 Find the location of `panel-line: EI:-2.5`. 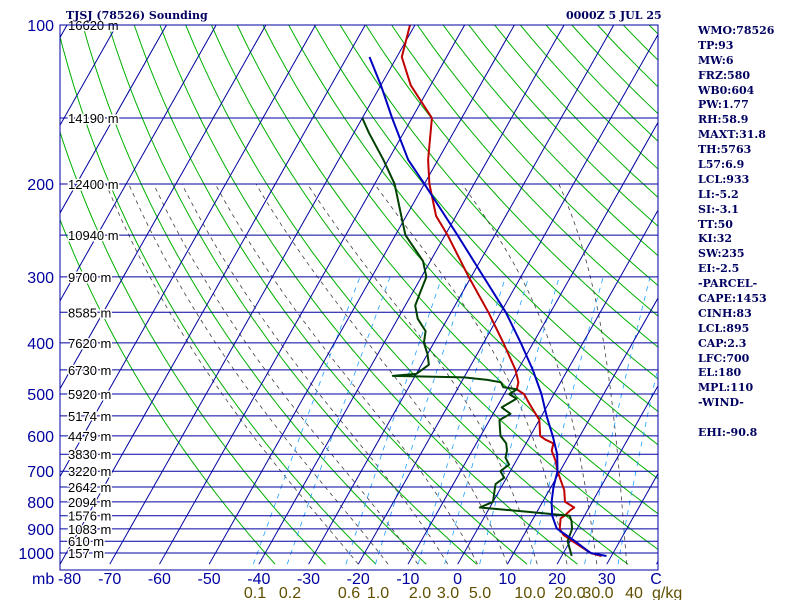

panel-line: EI:-2.5 is located at coordinates (719, 269).